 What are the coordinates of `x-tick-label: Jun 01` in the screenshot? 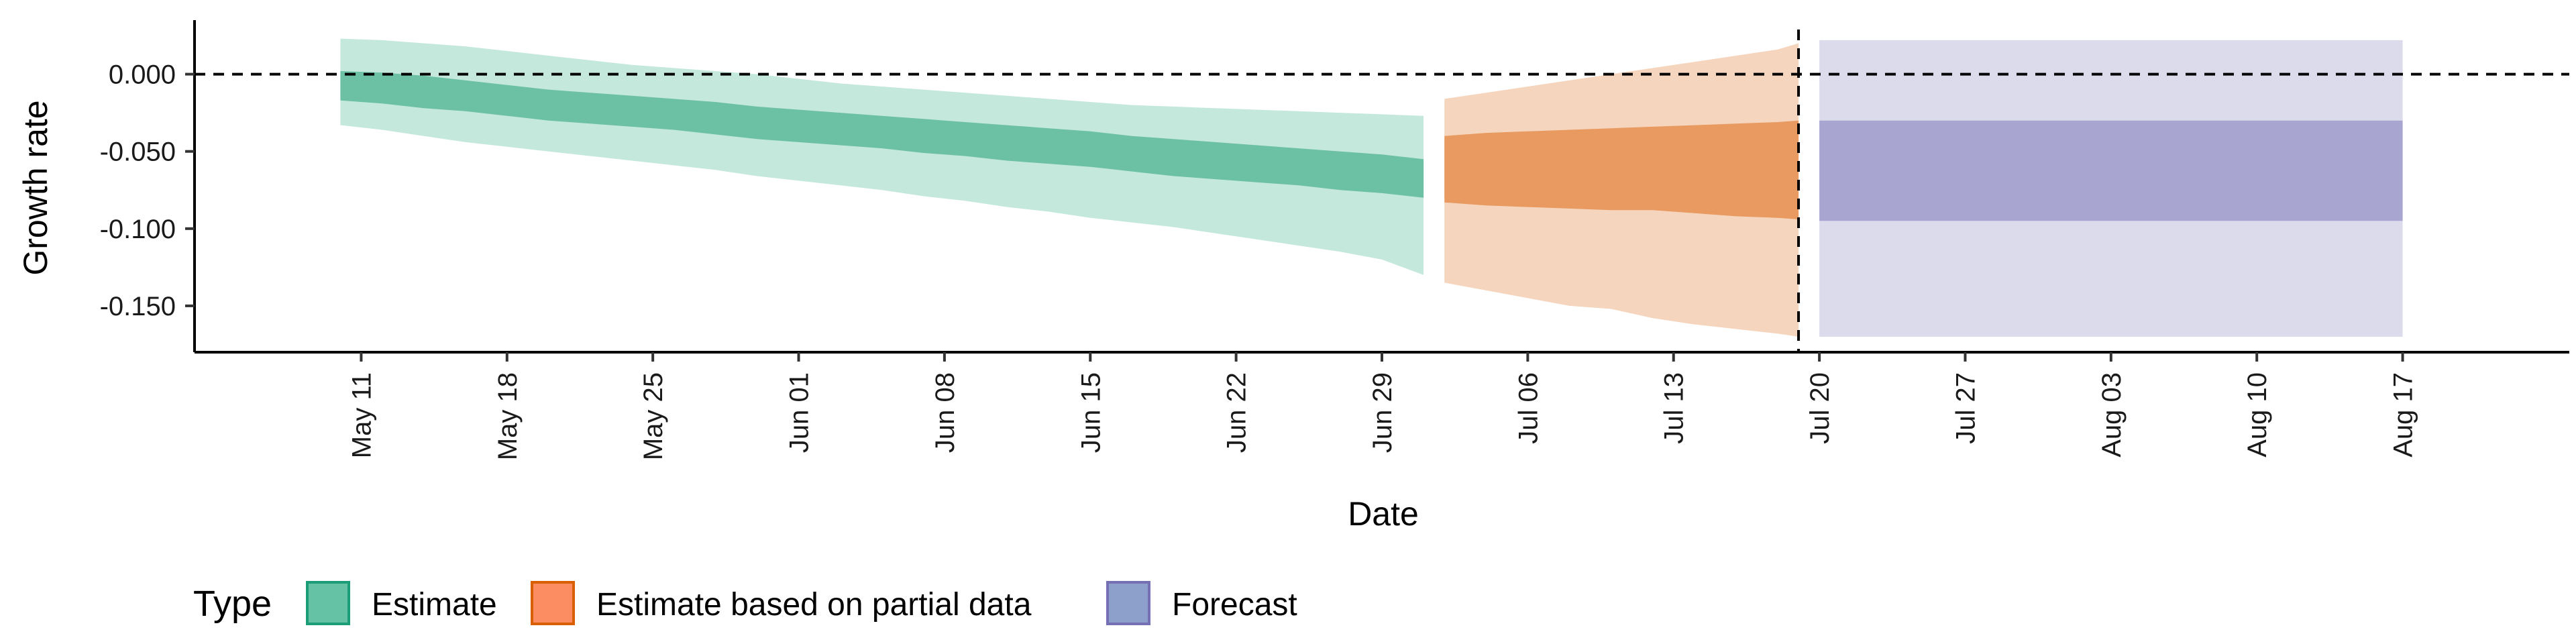 It's located at (799, 412).